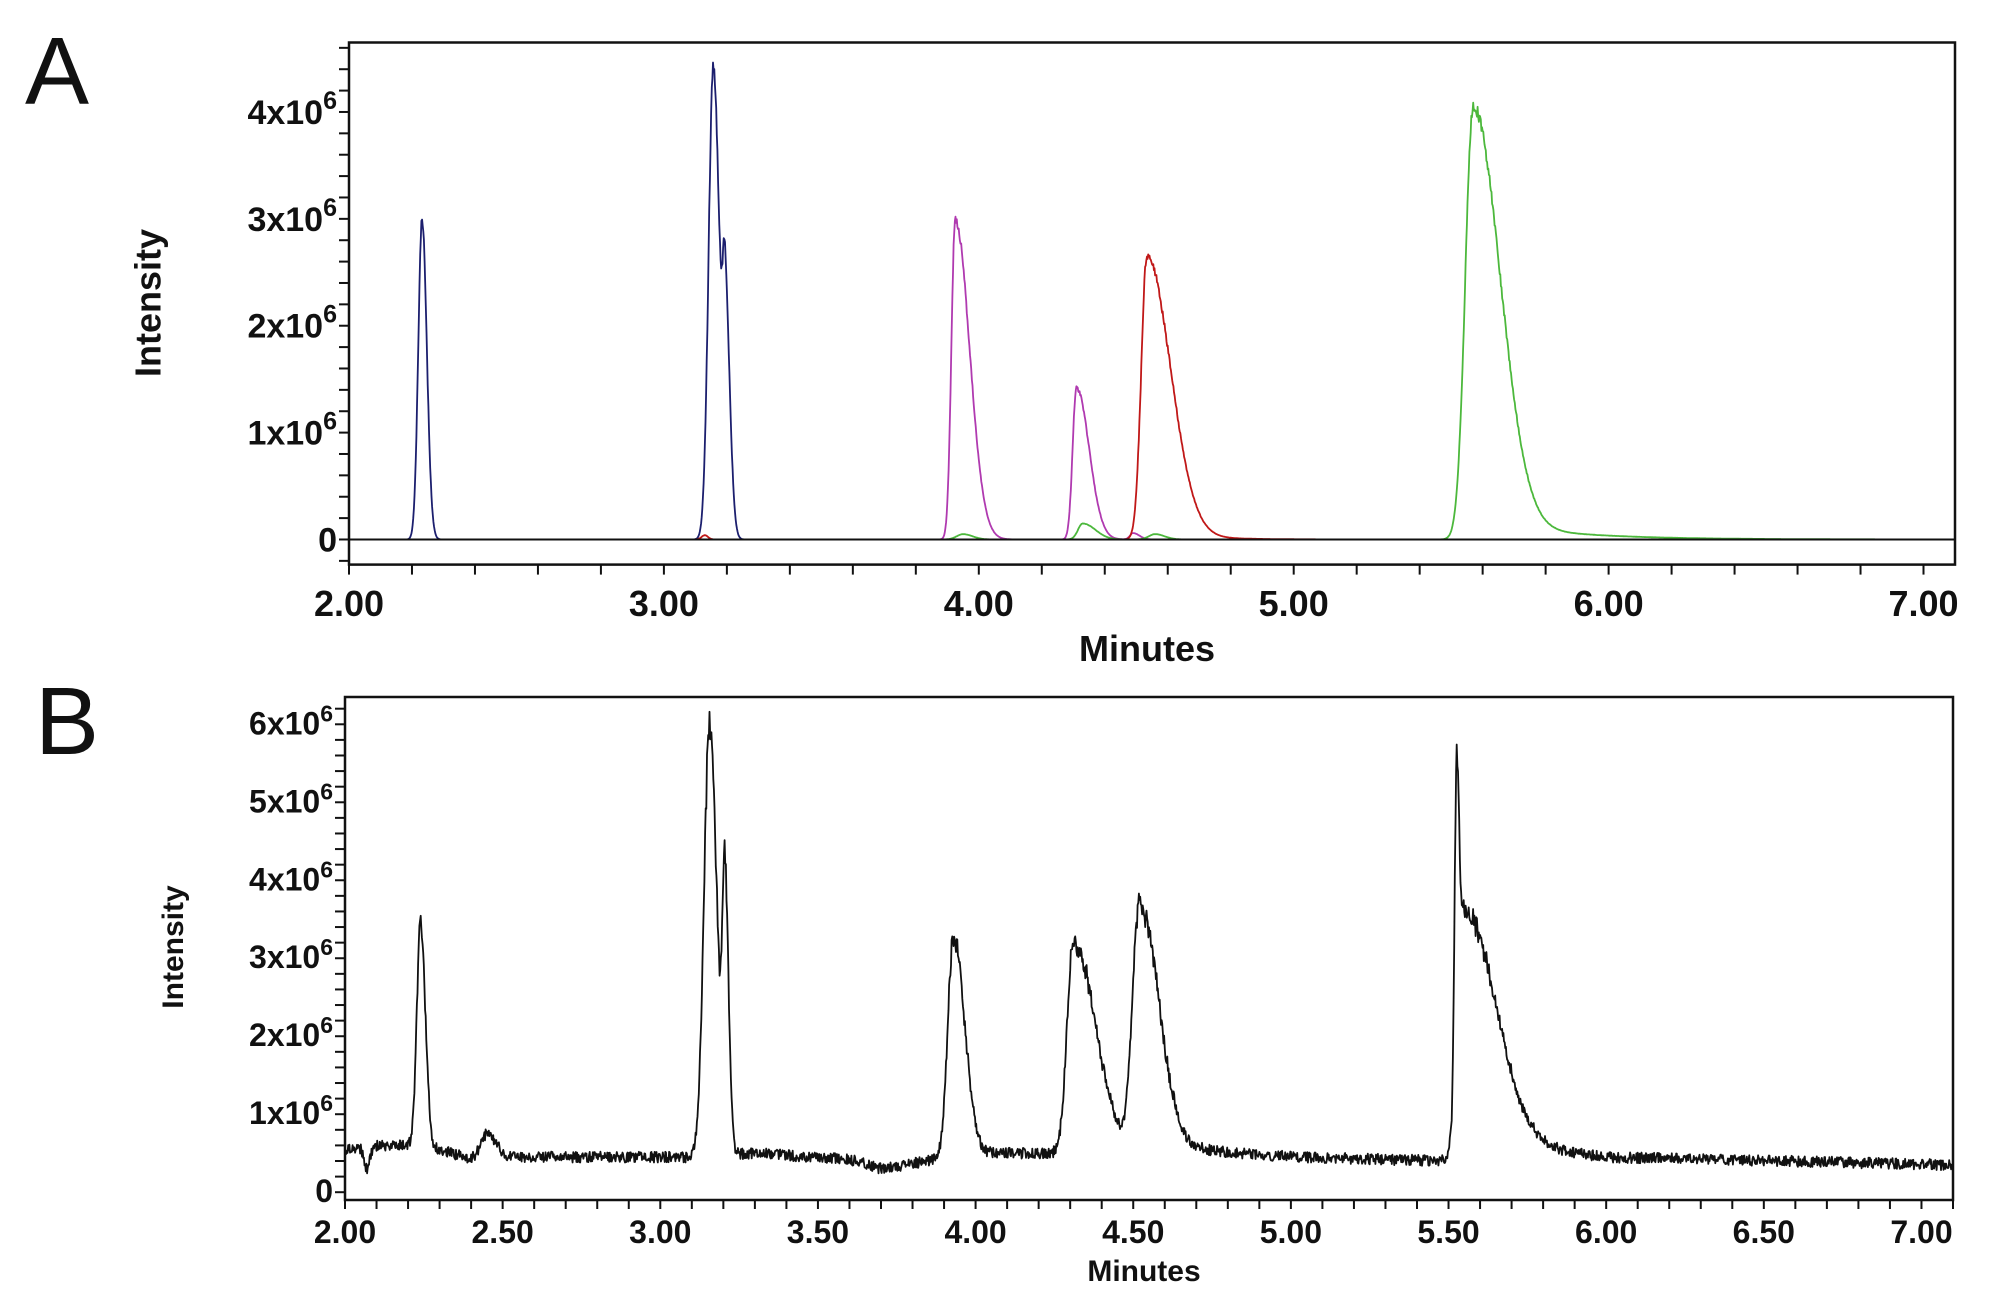  Describe the element at coordinates (1764, 1232) in the screenshot. I see `x-tick-label: 6.50` at that location.